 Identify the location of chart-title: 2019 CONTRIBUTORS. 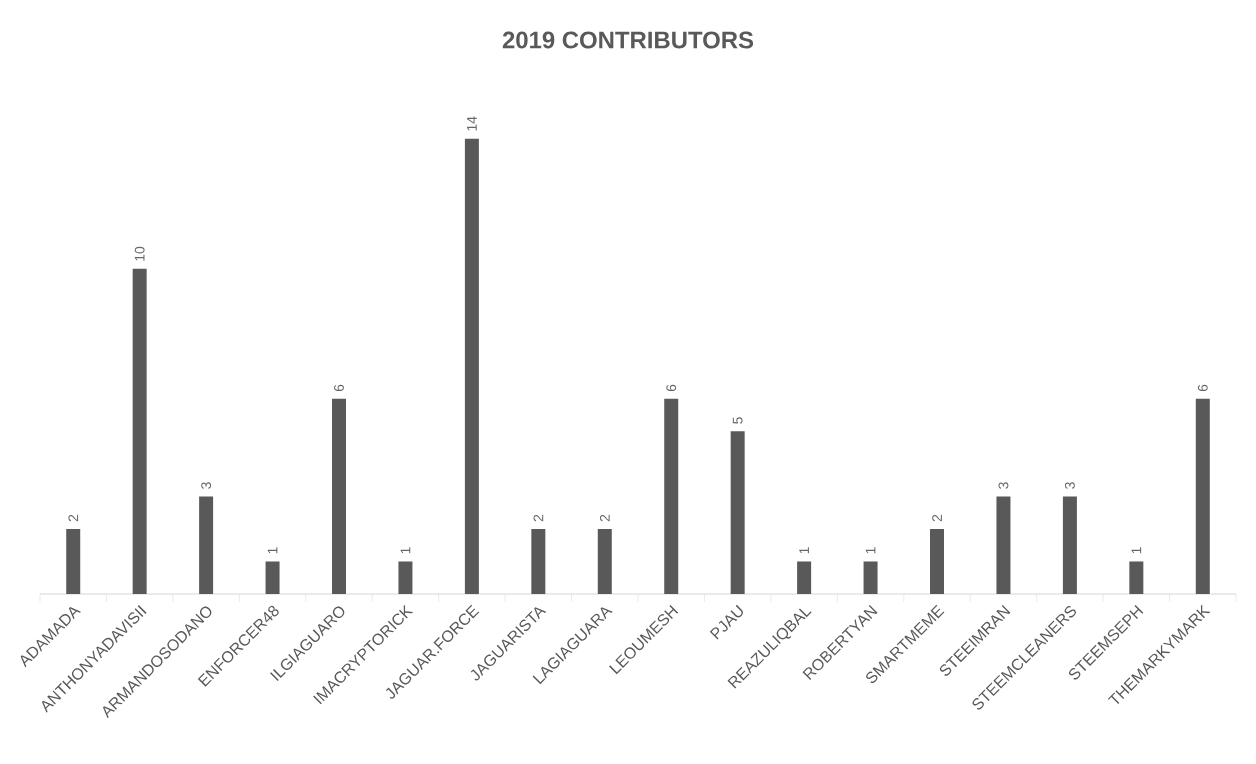
(628, 40).